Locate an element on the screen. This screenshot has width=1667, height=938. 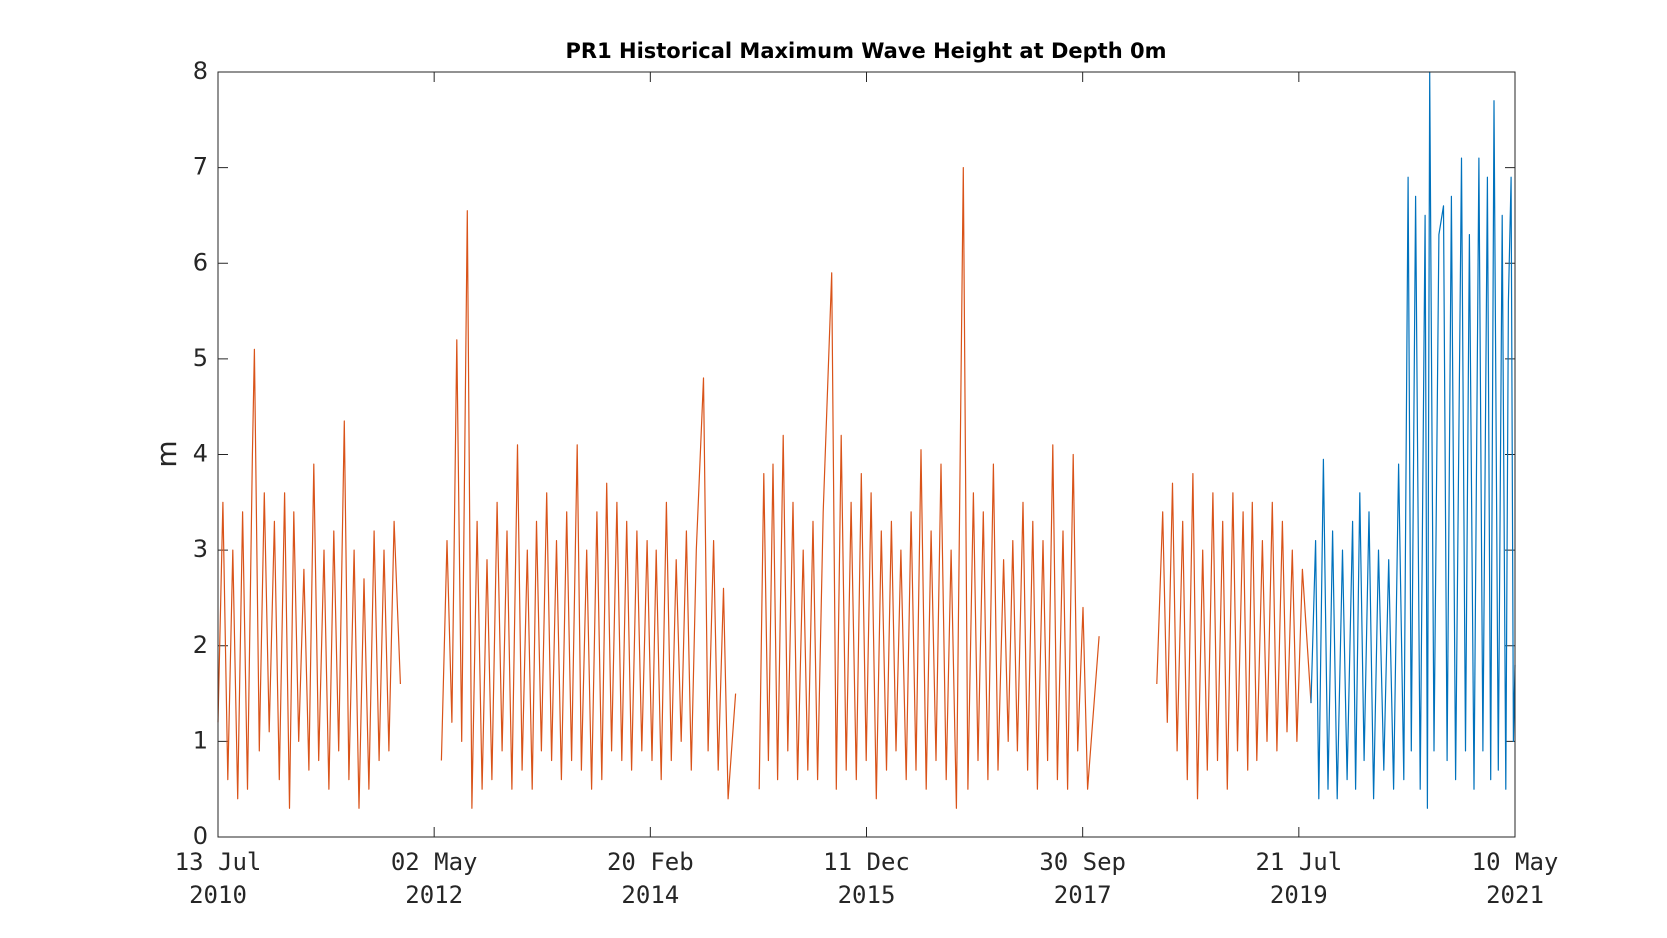
x-tick-label: 2014 is located at coordinates (650, 895).